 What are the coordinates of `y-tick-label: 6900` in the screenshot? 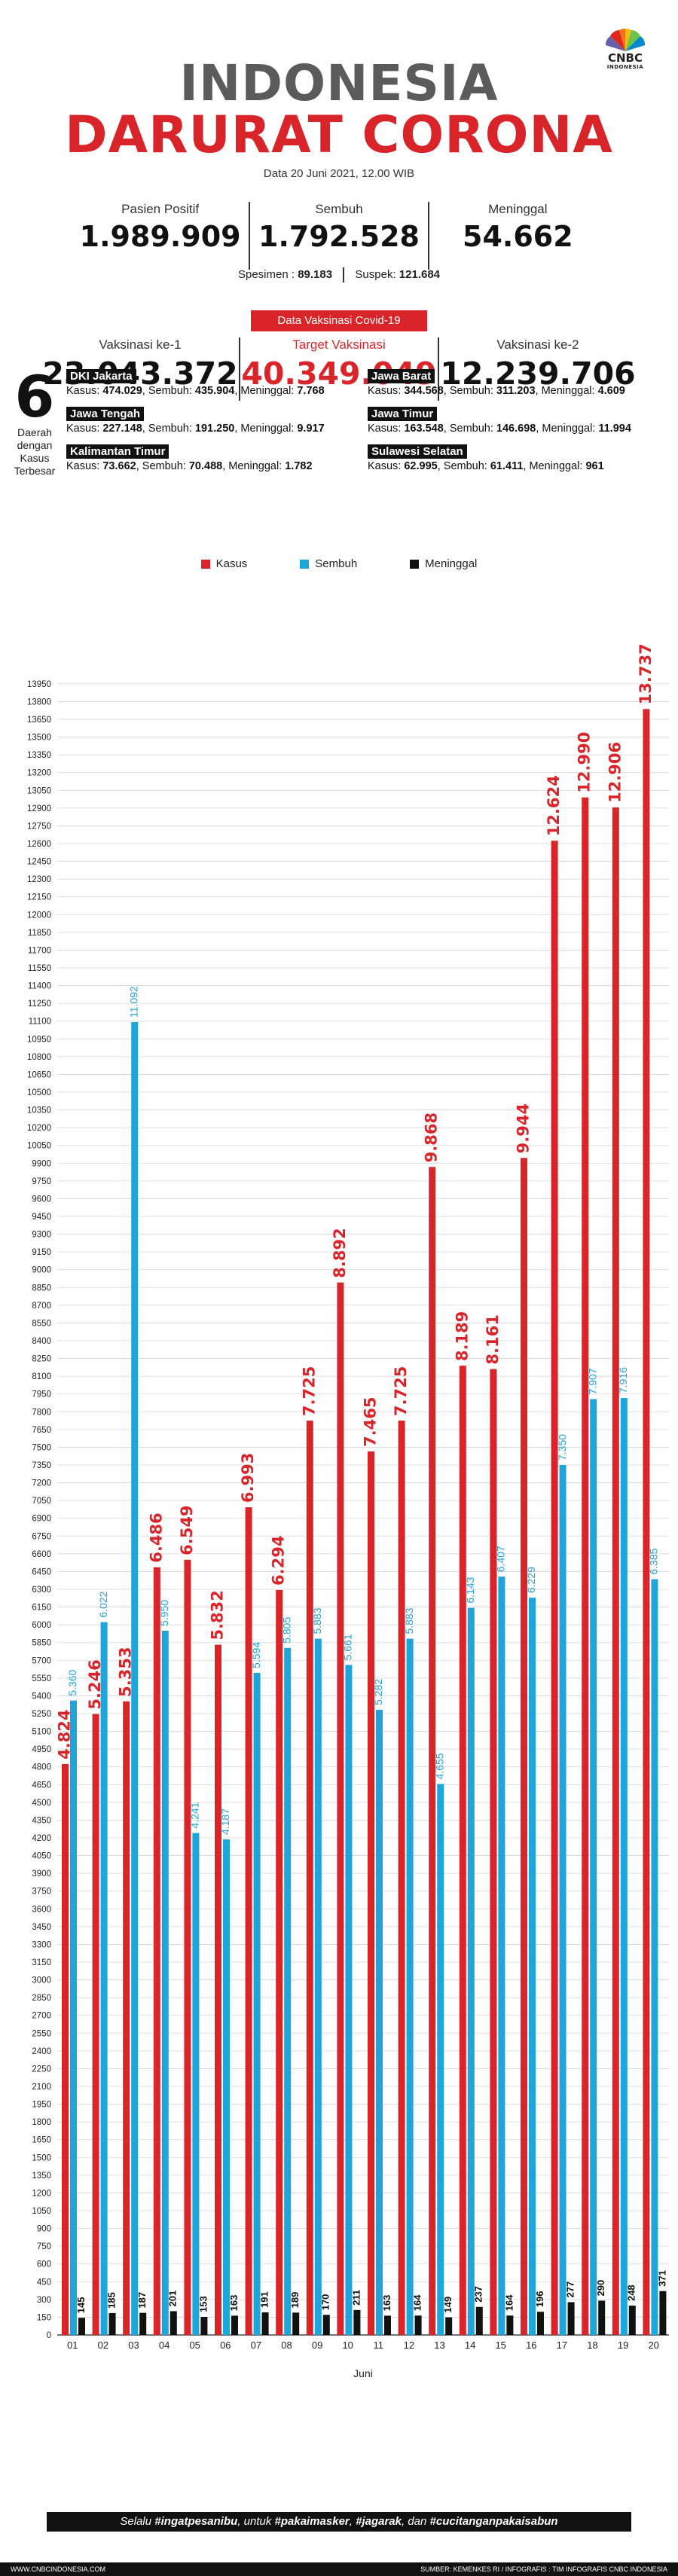 It's located at (41, 1520).